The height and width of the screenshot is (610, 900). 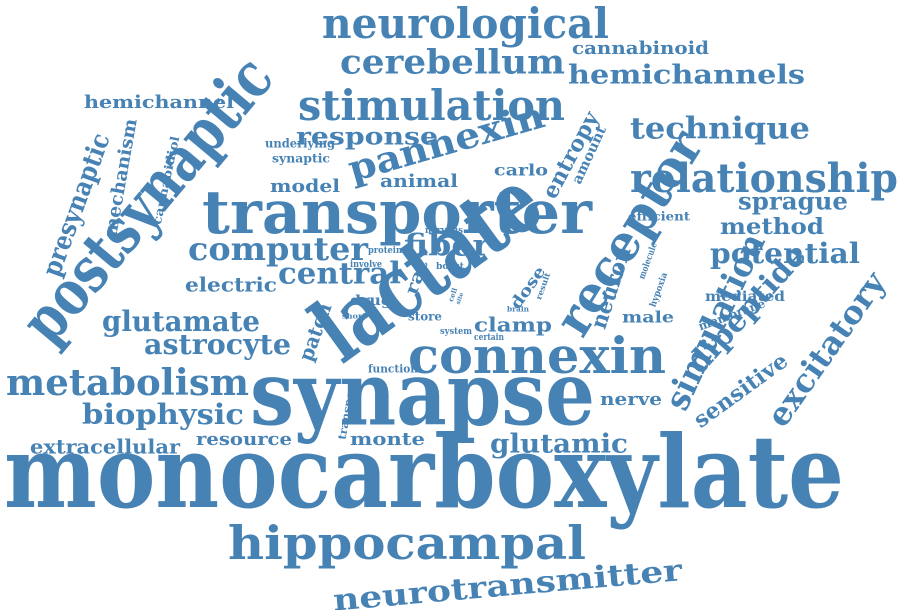 What do you see at coordinates (217, 345) in the screenshot?
I see `word-astrocyte: astrocyte` at bounding box center [217, 345].